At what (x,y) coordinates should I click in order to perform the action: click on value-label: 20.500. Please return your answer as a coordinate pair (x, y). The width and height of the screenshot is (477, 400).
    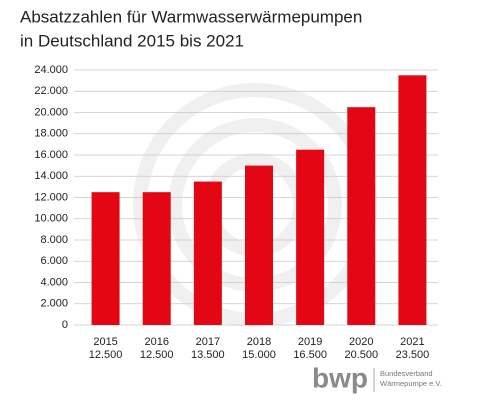
    Looking at the image, I should click on (361, 355).